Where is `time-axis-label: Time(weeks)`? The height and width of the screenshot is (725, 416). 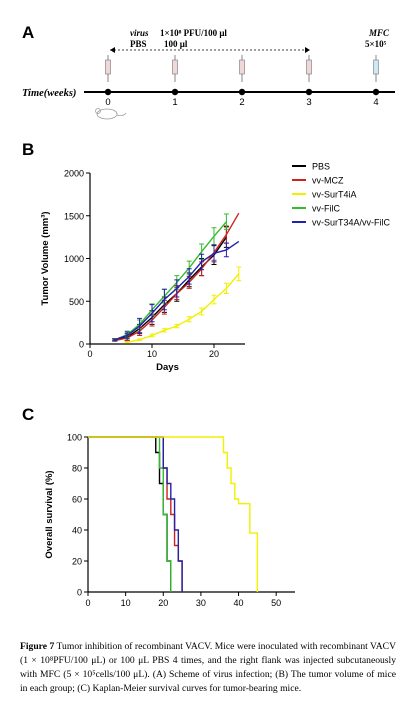 time-axis-label: Time(weeks) is located at coordinates (49, 93).